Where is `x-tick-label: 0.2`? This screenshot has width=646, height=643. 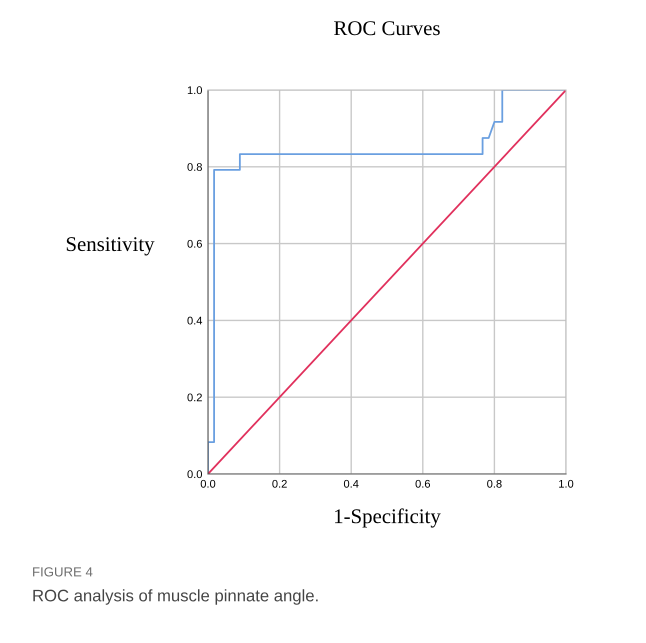 x-tick-label: 0.2 is located at coordinates (279, 484).